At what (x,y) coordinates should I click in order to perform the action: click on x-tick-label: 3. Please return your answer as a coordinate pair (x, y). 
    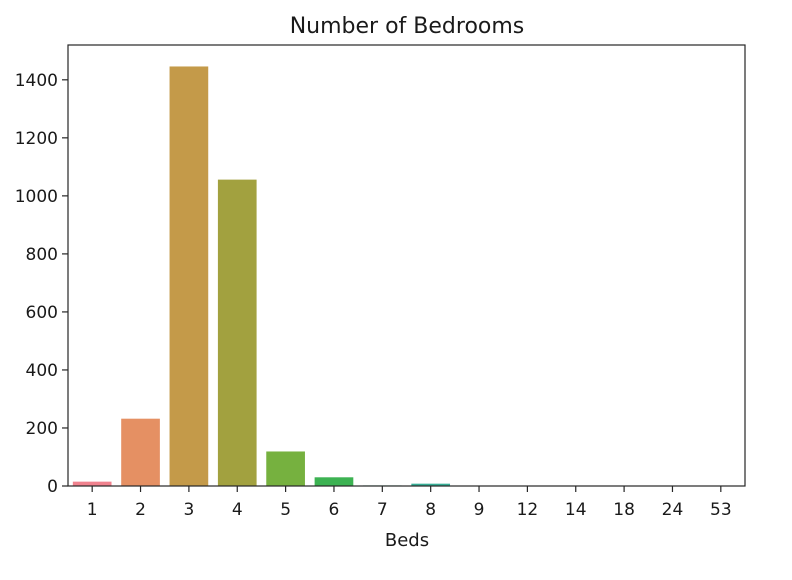
    Looking at the image, I should click on (188, 510).